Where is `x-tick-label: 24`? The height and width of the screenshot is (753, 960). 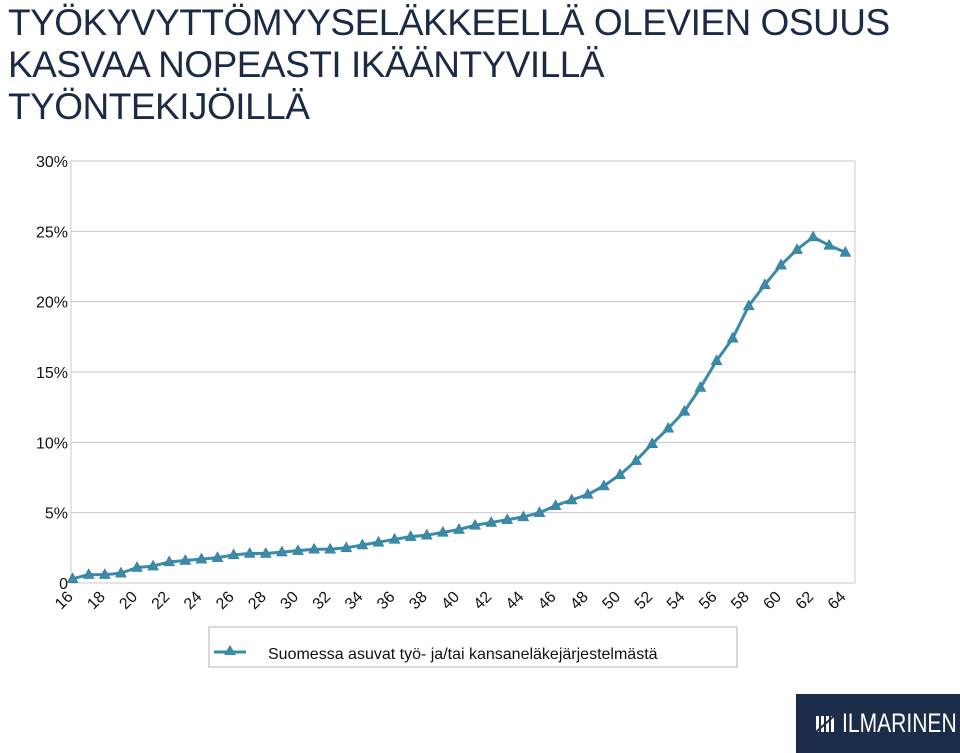
x-tick-label: 24 is located at coordinates (193, 600).